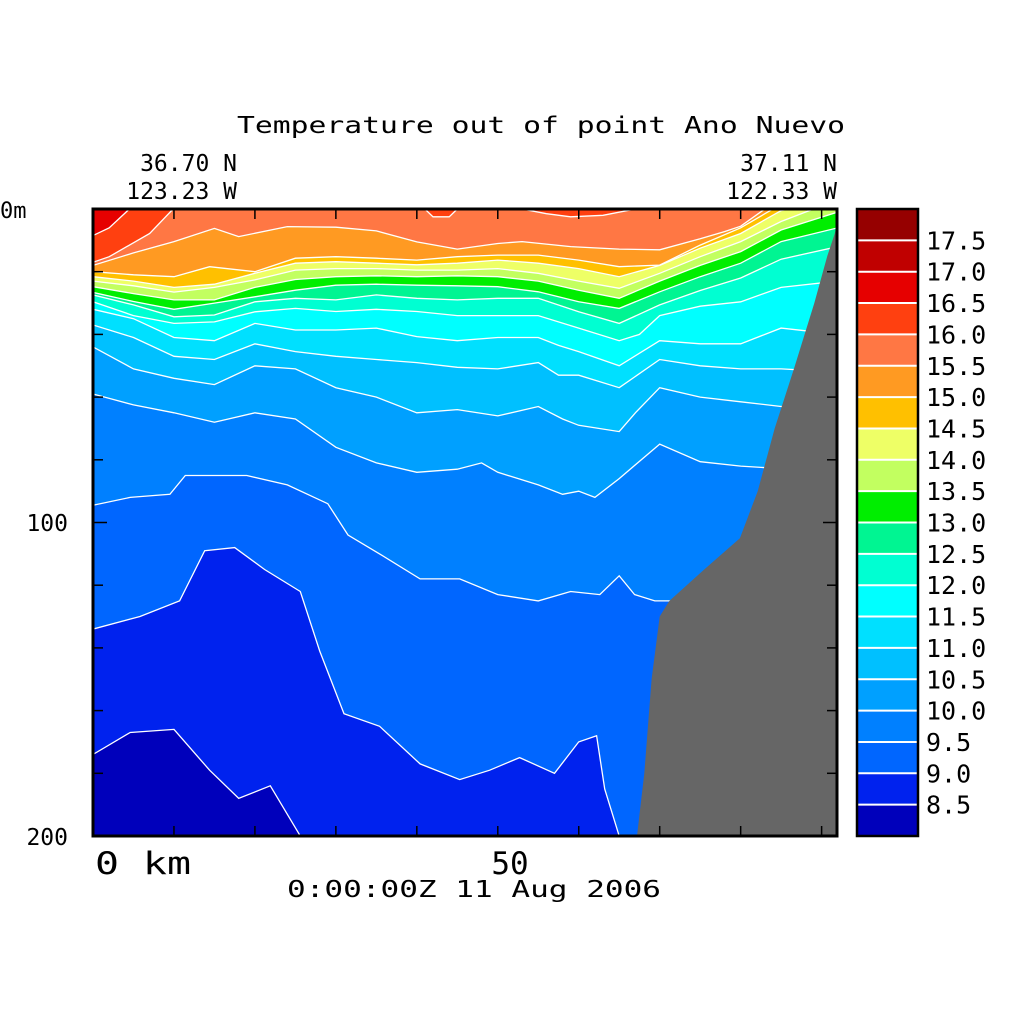 This screenshot has width=1024, height=1024. I want to click on temperature-band-above-15.5, so click(465, 237).